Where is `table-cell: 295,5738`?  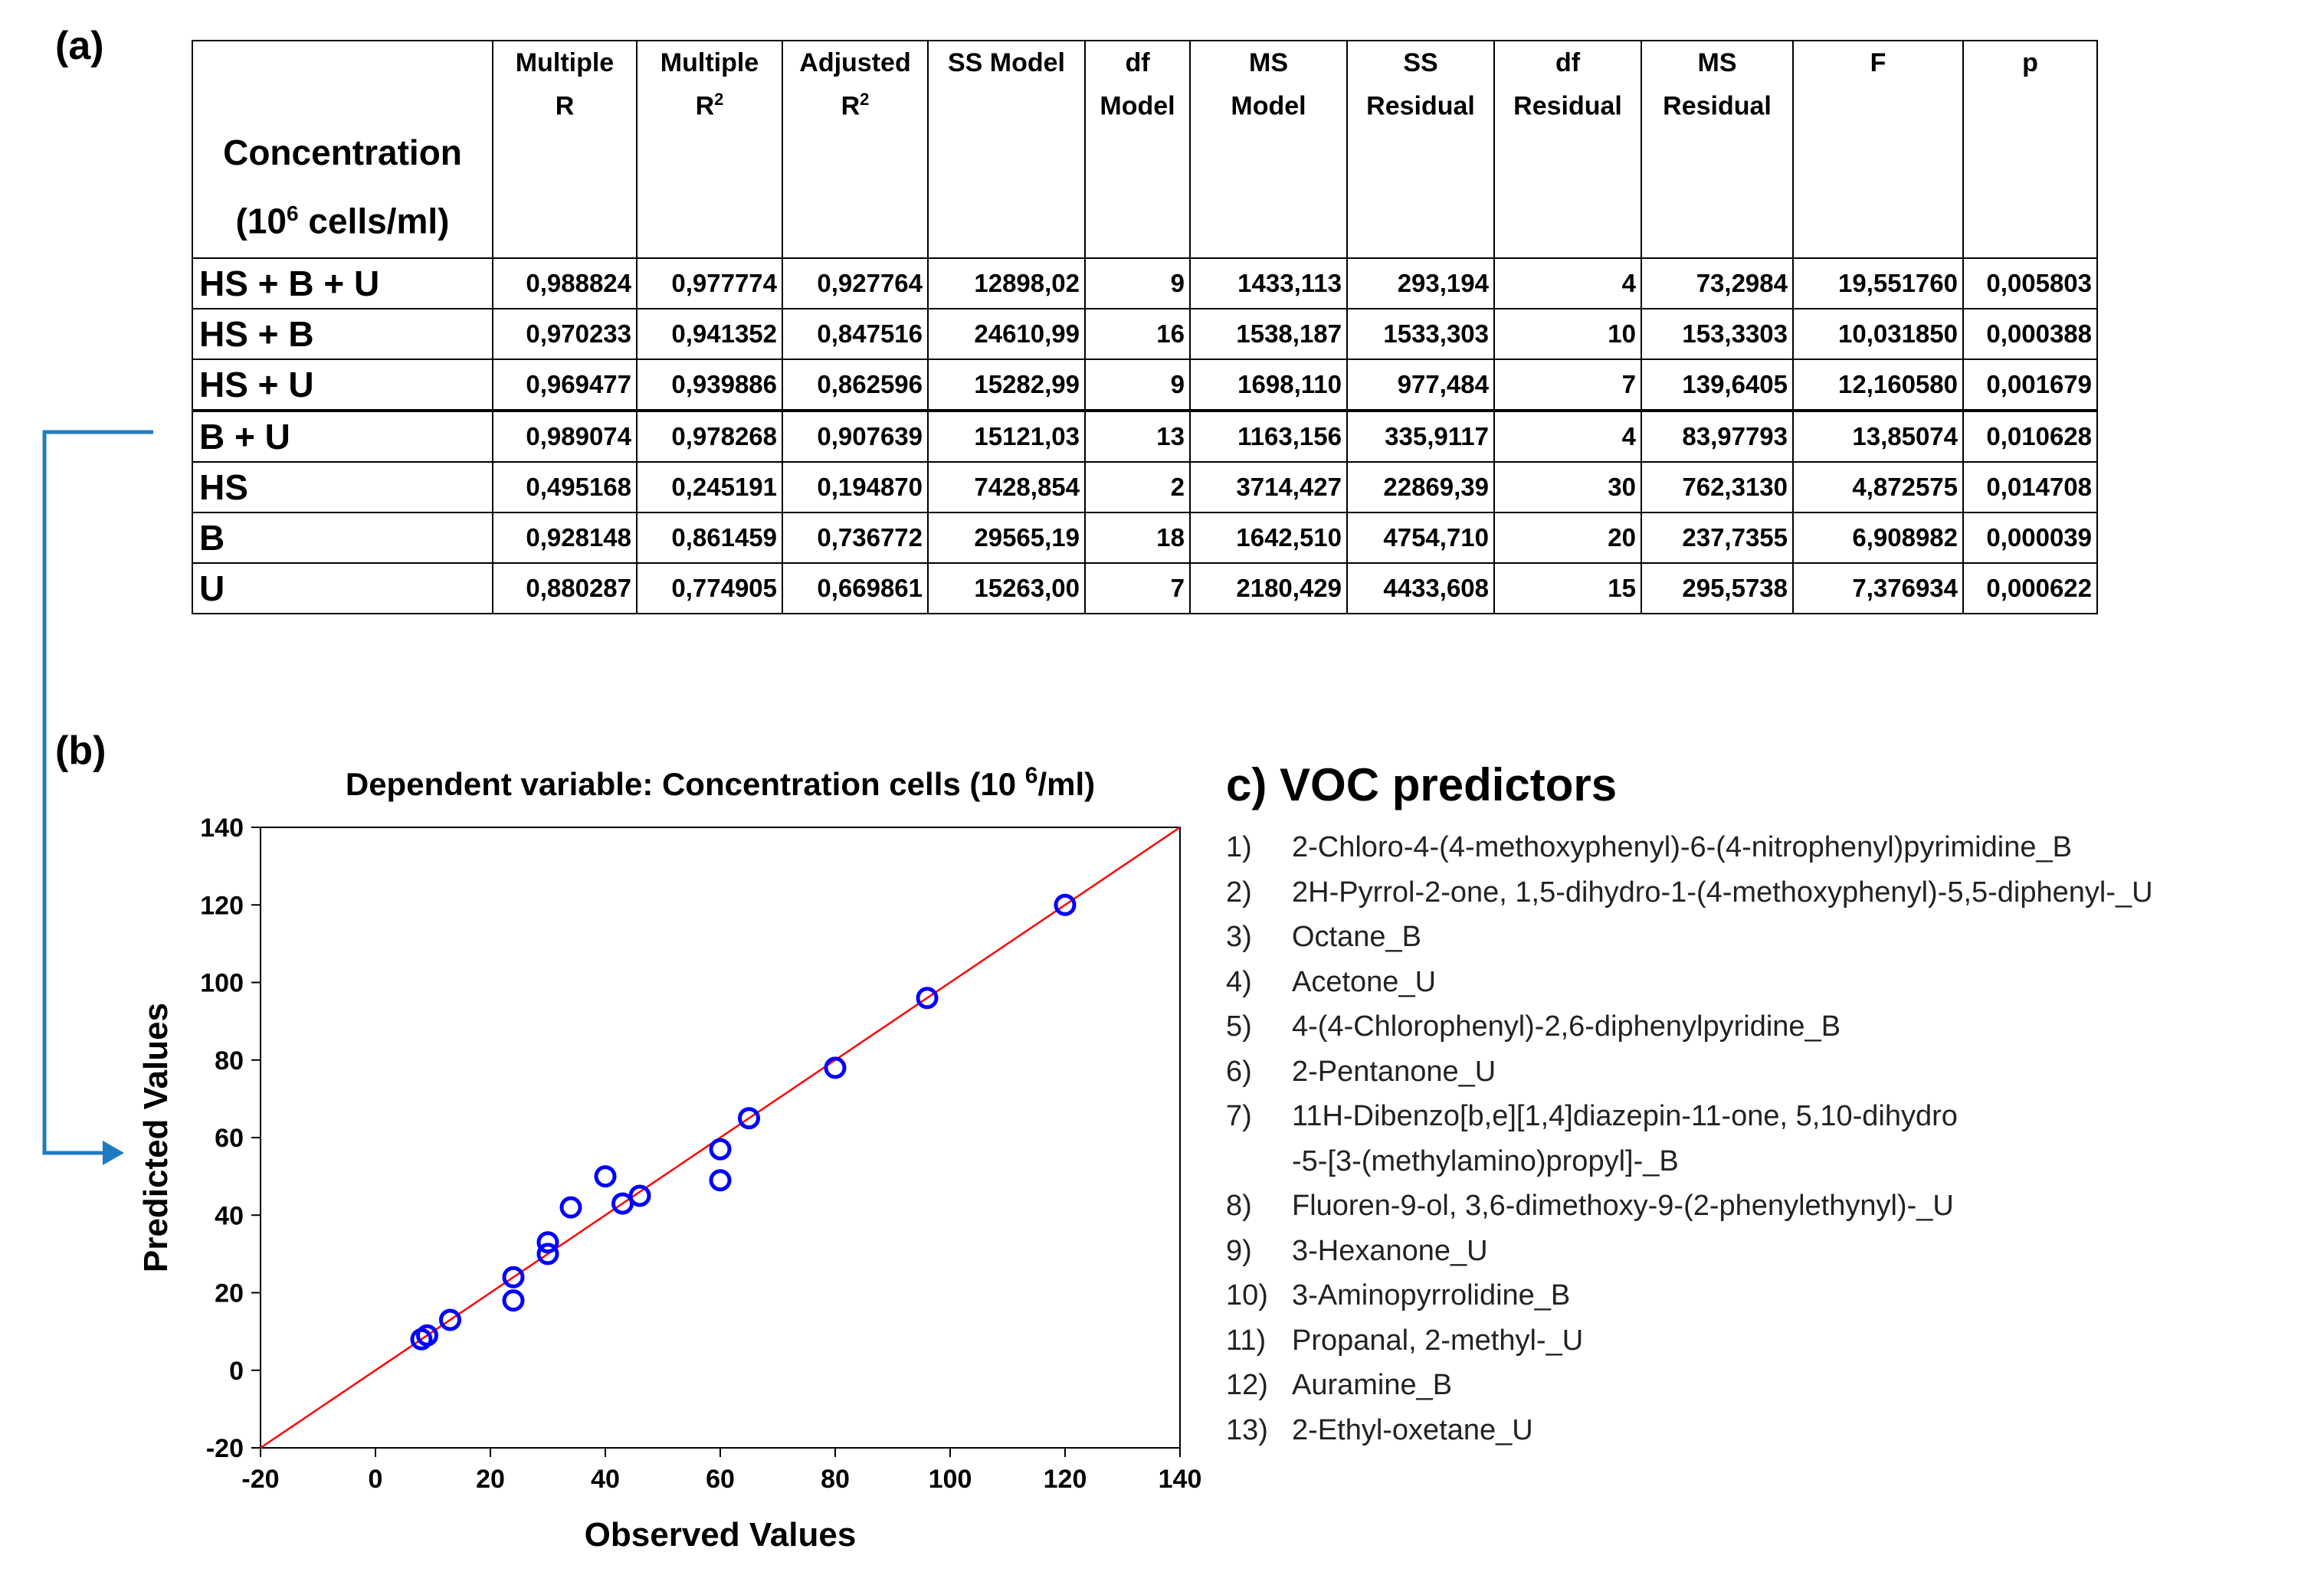
table-cell: 295,5738 is located at coordinates (1717, 588).